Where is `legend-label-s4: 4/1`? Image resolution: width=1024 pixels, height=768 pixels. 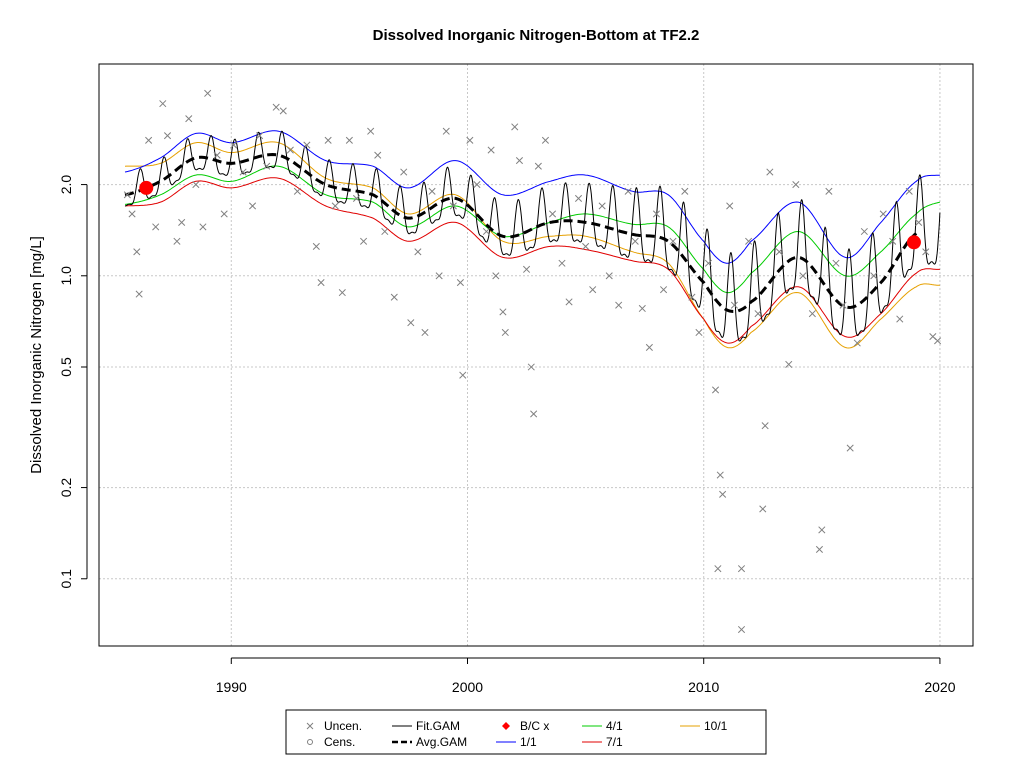 legend-label-s4: 4/1 is located at coordinates (614, 726).